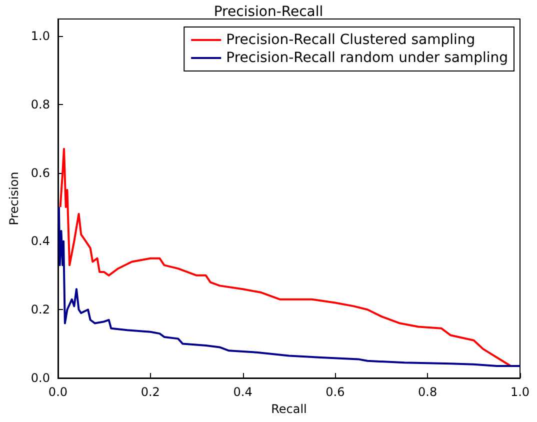 The image size is (537, 422). What do you see at coordinates (40, 36) in the screenshot?
I see `y-tick-label: 1.0` at bounding box center [40, 36].